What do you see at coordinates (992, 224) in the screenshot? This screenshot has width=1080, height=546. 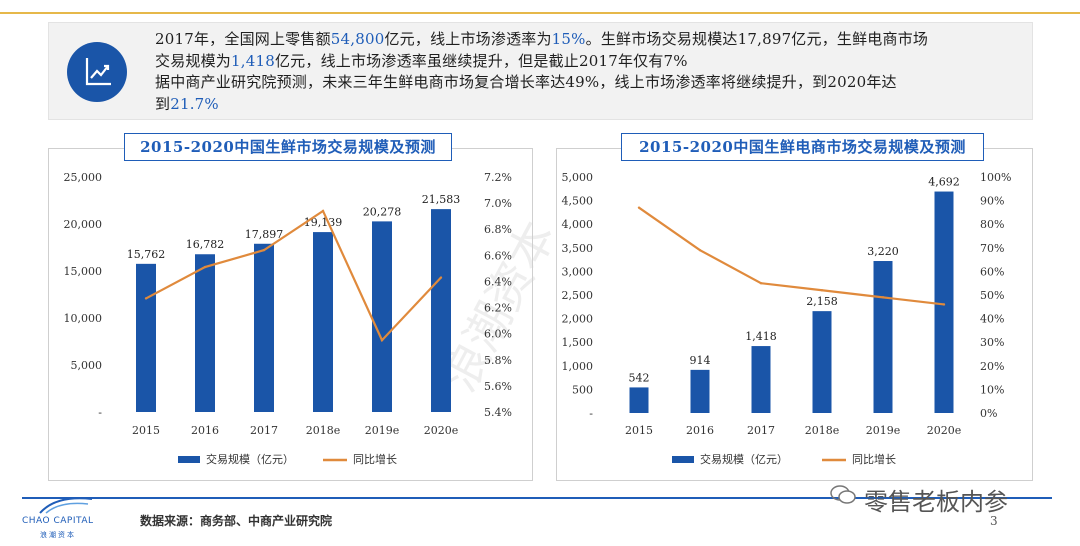 I see `right-axis-tick-label: 80%` at bounding box center [992, 224].